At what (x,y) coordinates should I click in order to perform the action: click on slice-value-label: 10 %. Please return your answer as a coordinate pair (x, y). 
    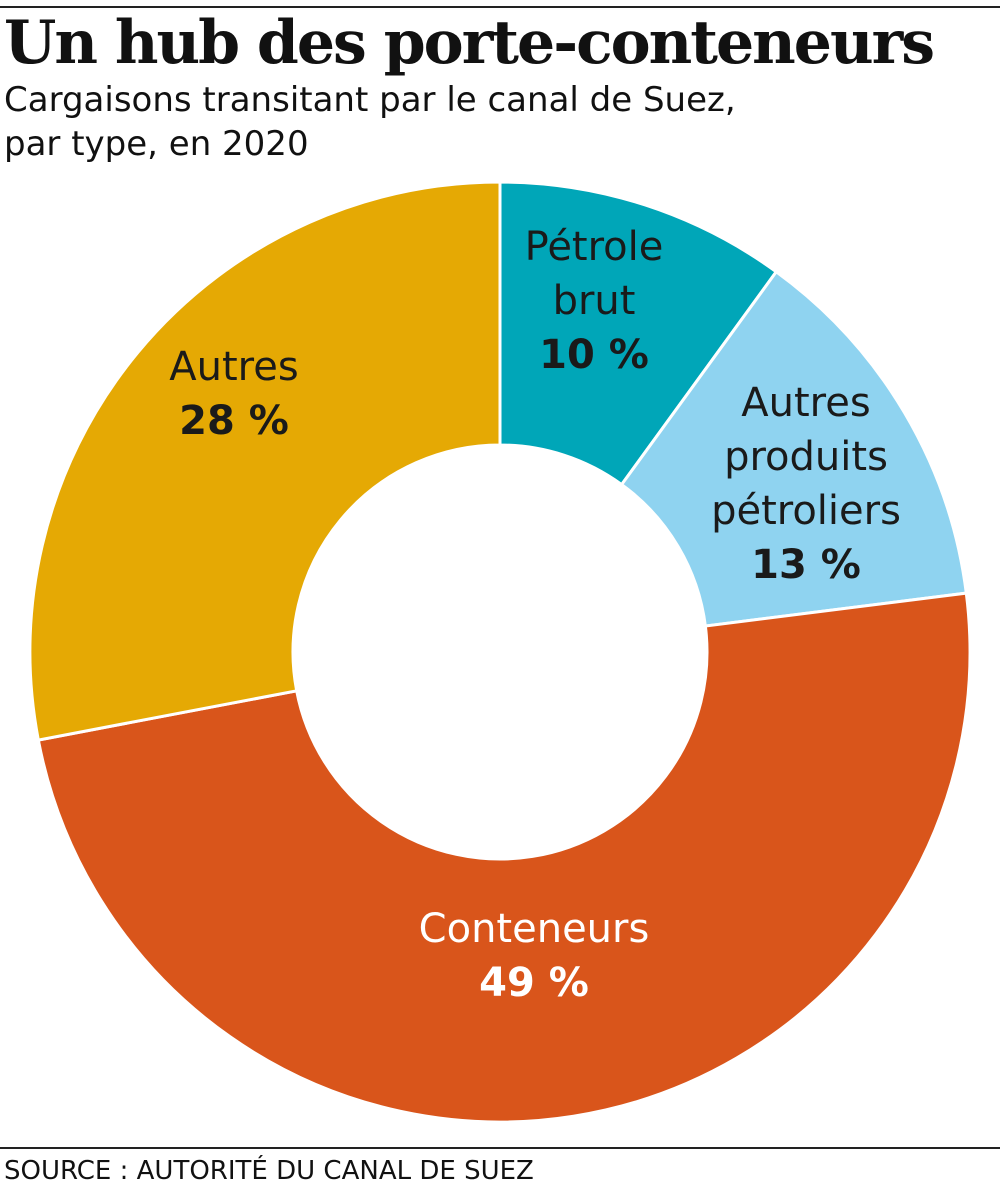
    Looking at the image, I should click on (594, 355).